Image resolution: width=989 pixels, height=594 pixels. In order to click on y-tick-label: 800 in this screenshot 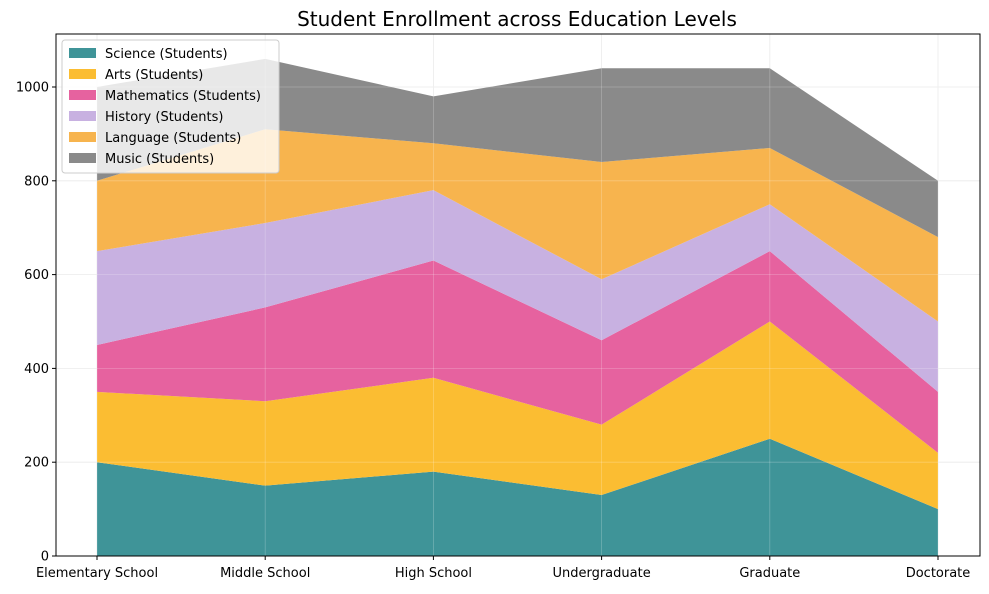, I will do `click(36, 181)`.